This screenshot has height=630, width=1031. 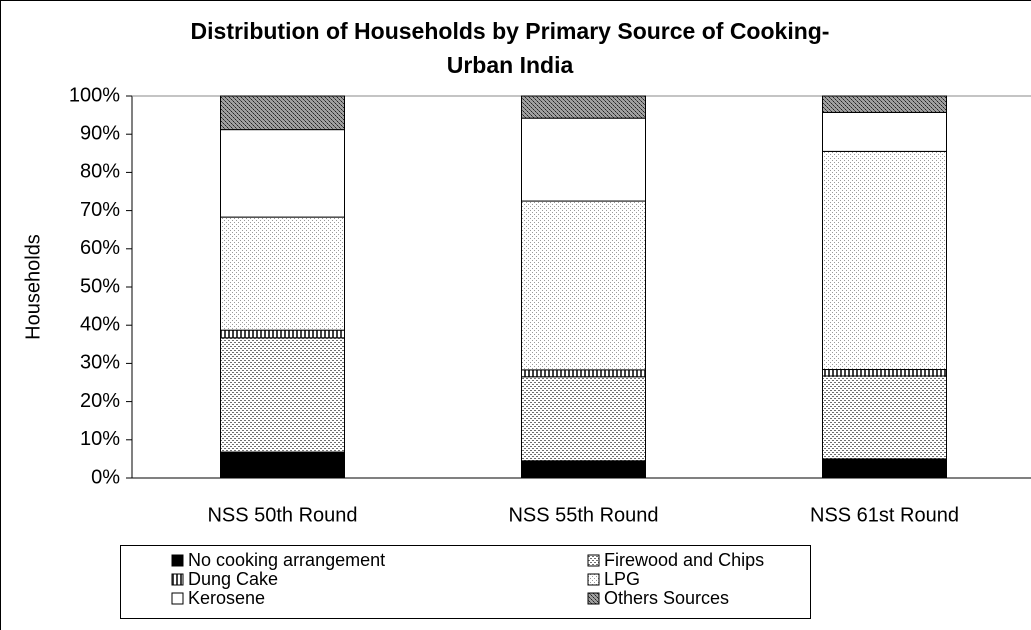 What do you see at coordinates (622, 579) in the screenshot?
I see `legend-label: LPG` at bounding box center [622, 579].